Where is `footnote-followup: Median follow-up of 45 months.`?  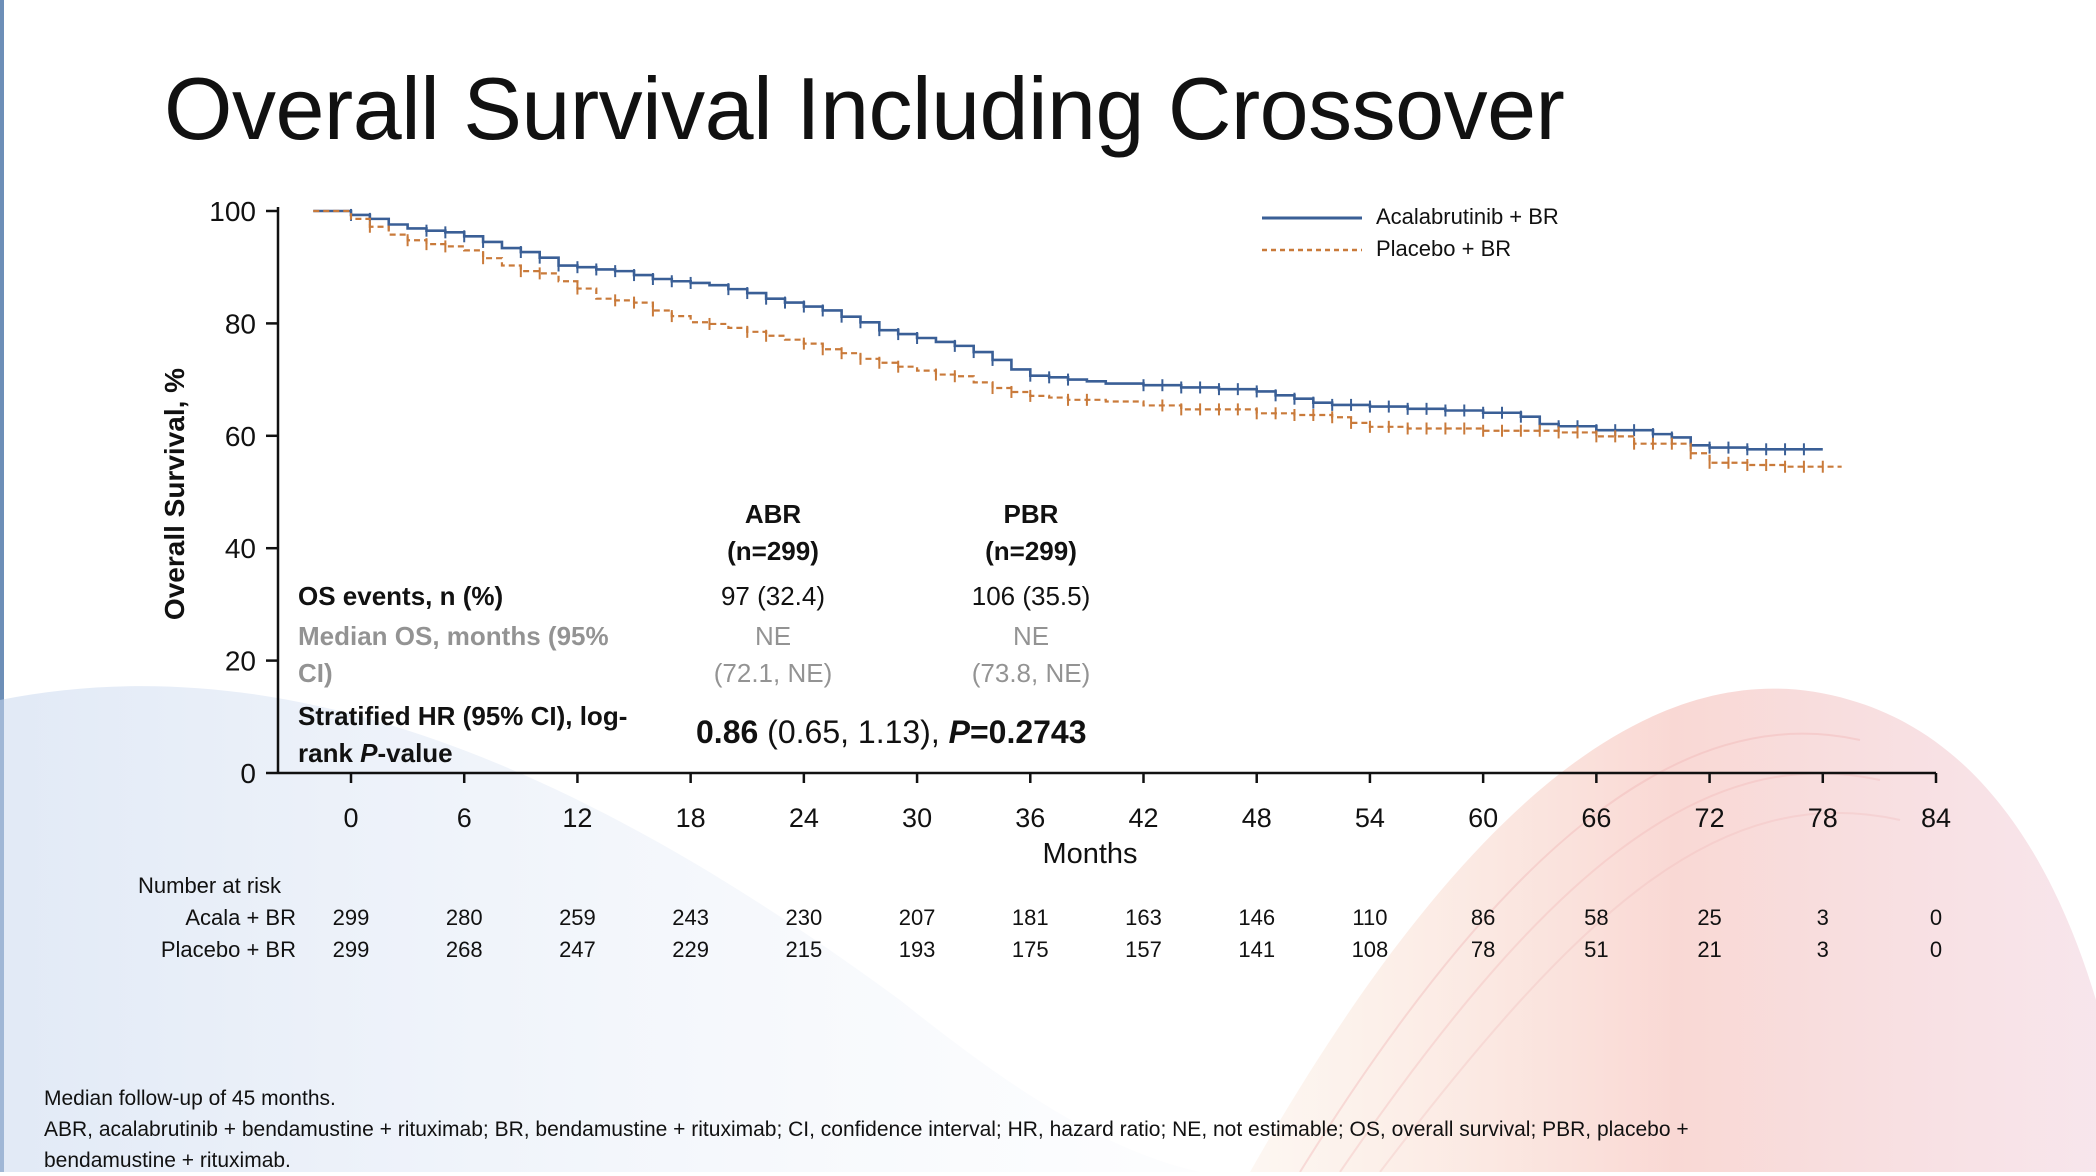
footnote-followup: Median follow-up of 45 months. is located at coordinates (190, 1098).